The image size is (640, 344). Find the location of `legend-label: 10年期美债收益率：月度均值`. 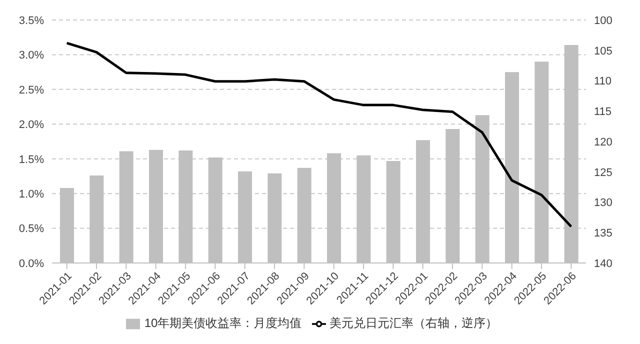

legend-label: 10年期美债收益率：月度均值 is located at coordinates (223, 323).